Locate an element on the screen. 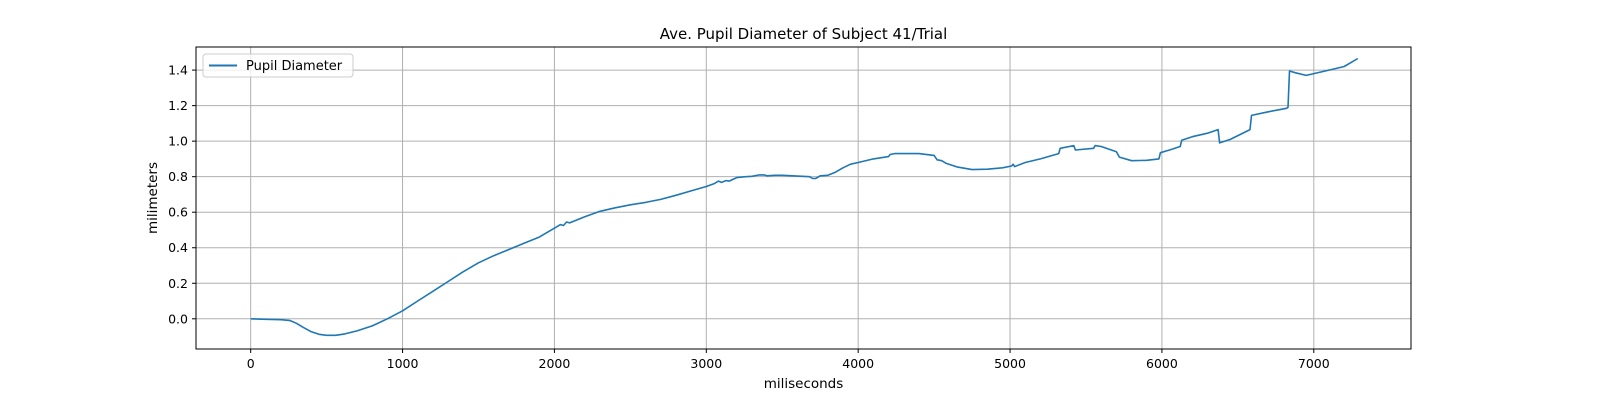  legend-box is located at coordinates (278, 65).